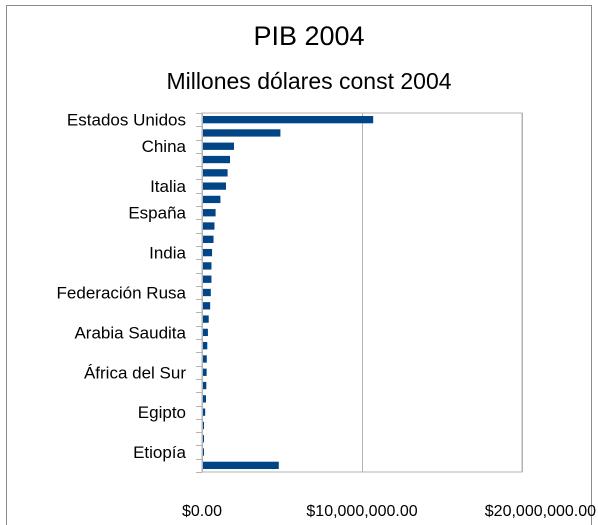 The height and width of the screenshot is (525, 598). I want to click on category-label: Etiopía, so click(159, 452).